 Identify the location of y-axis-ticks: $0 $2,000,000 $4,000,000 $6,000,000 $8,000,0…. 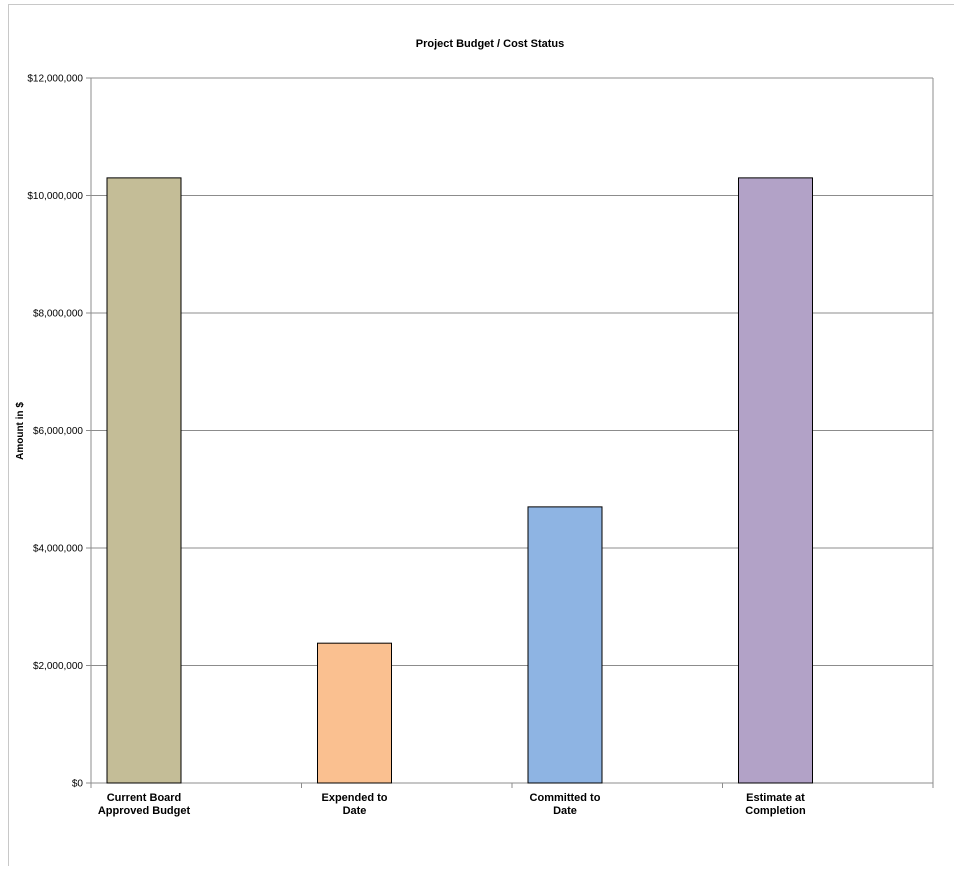
(59, 432).